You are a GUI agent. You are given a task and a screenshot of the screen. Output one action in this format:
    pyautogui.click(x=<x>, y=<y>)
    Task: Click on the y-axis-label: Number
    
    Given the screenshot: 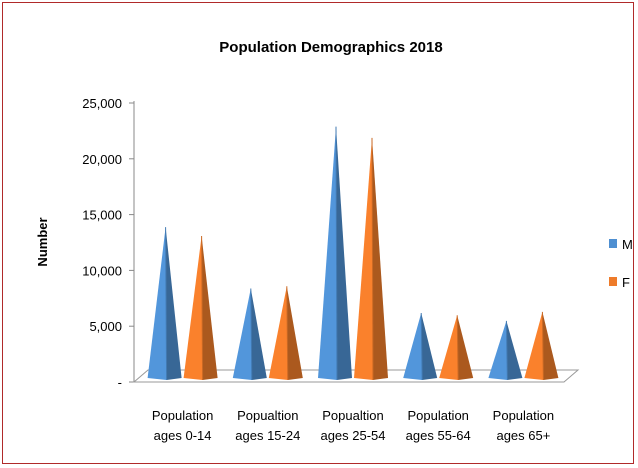 What is the action you would take?
    pyautogui.click(x=42, y=241)
    